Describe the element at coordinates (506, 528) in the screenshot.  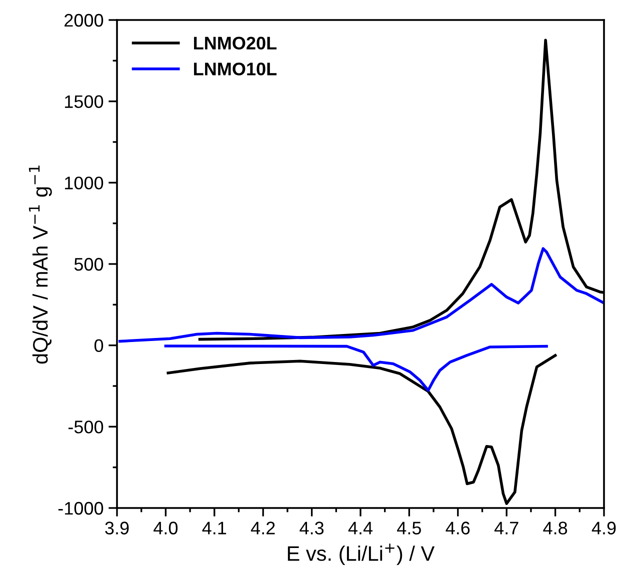
I see `x-tick-label: 4.7` at that location.